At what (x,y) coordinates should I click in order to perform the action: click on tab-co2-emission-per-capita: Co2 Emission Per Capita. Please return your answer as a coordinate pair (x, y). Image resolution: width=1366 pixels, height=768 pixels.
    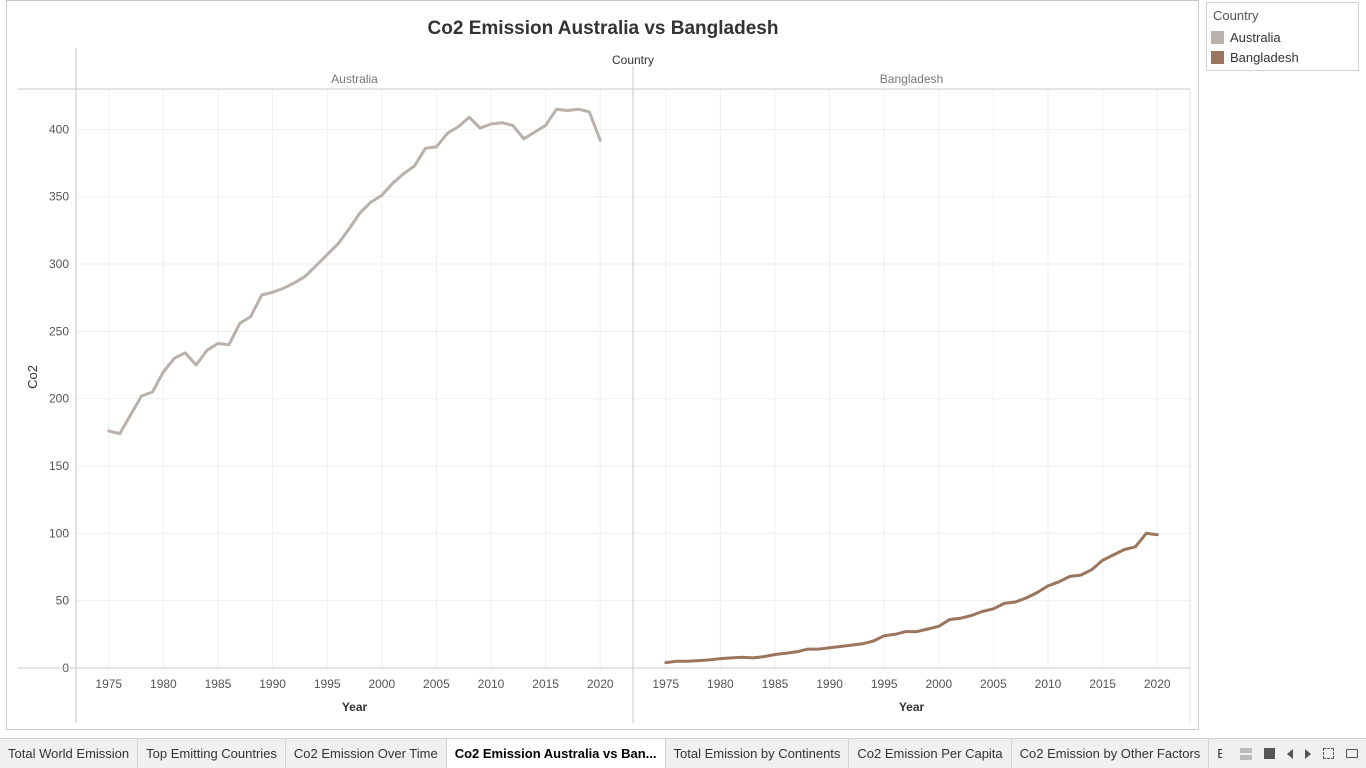
    Looking at the image, I should click on (930, 753).